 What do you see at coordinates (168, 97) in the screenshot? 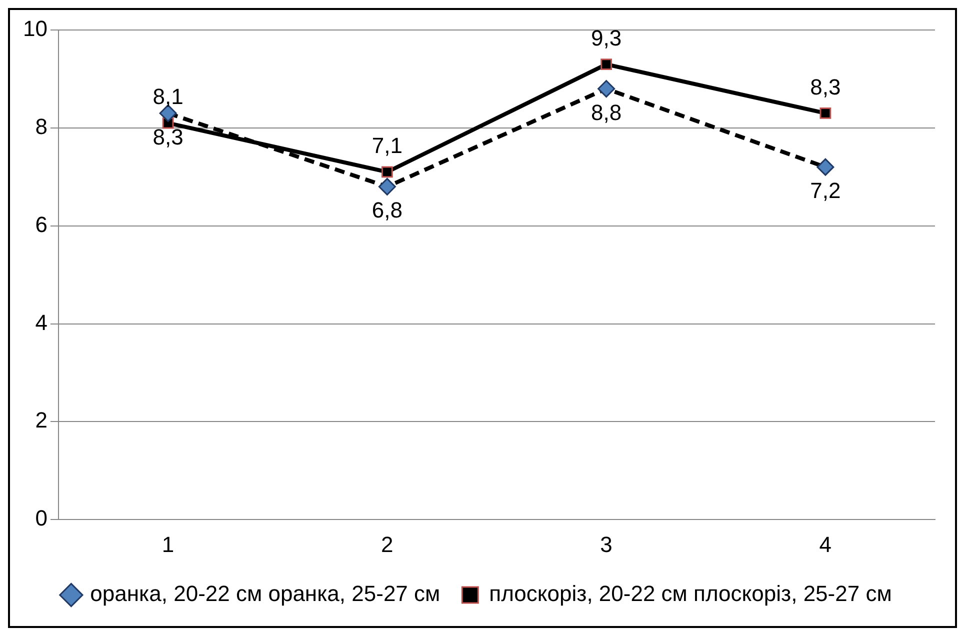
I see `data-label: 8,1` at bounding box center [168, 97].